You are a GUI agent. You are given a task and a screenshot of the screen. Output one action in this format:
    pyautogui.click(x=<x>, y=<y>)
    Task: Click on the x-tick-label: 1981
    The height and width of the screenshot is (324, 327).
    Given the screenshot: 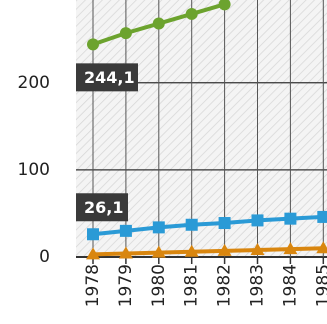 What is the action you would take?
    pyautogui.click(x=192, y=285)
    